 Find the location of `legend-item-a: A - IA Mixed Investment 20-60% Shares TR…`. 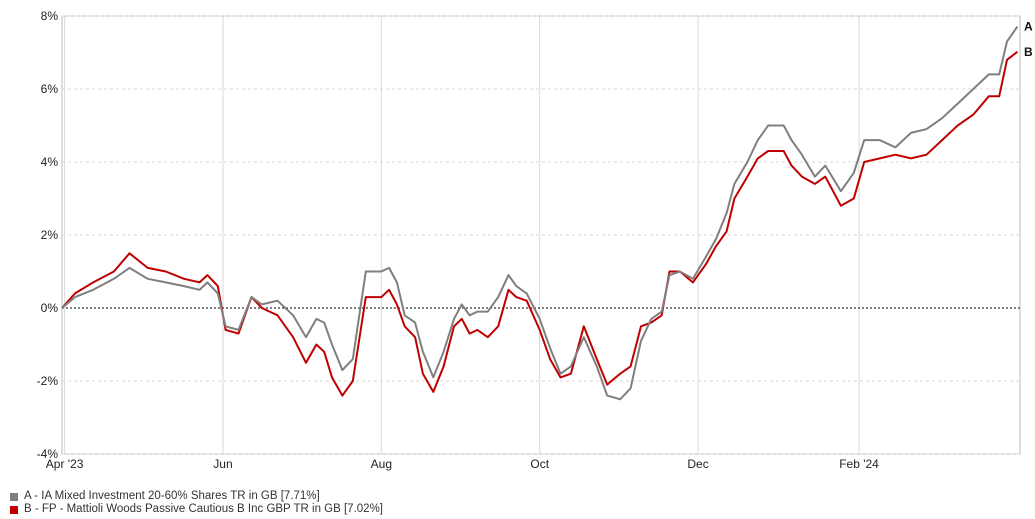

legend-item-a: A - IA Mixed Investment 20-60% Shares TR… is located at coordinates (196, 496).